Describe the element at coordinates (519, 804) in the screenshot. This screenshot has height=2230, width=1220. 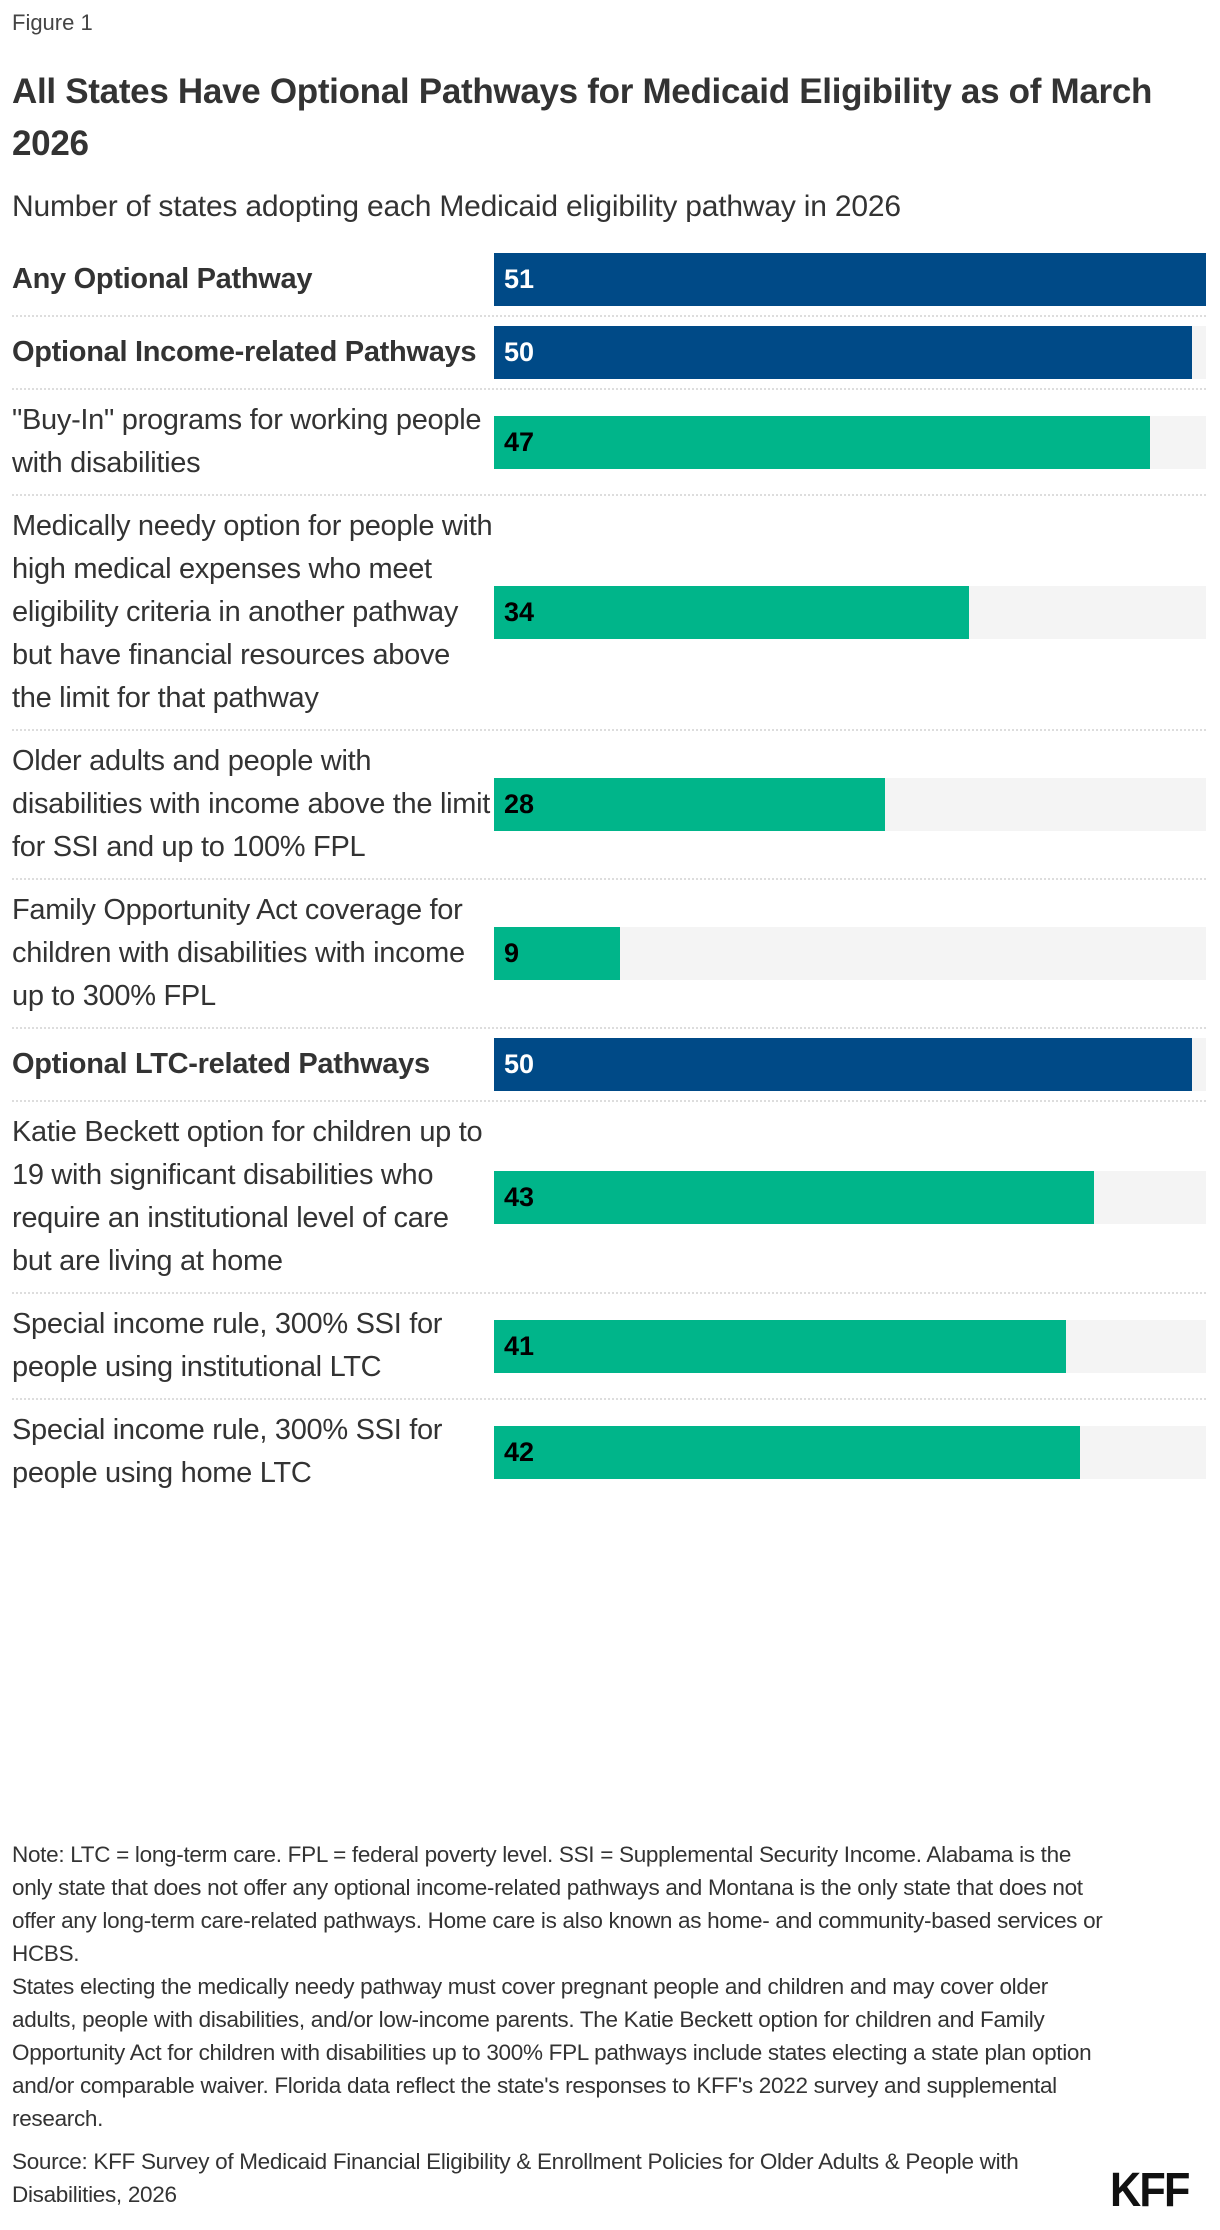
I see `data-label: 28` at that location.